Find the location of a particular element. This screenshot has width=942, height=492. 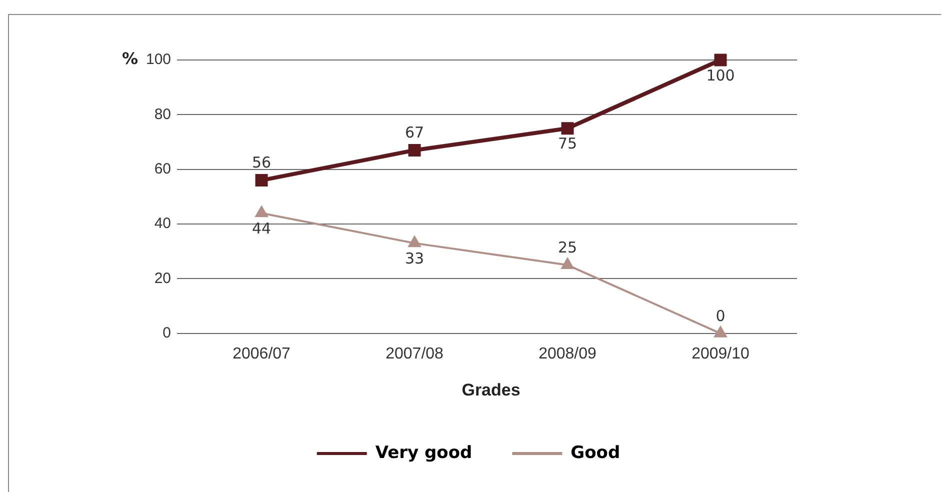

x-tick-label: 2008/09 is located at coordinates (567, 353).